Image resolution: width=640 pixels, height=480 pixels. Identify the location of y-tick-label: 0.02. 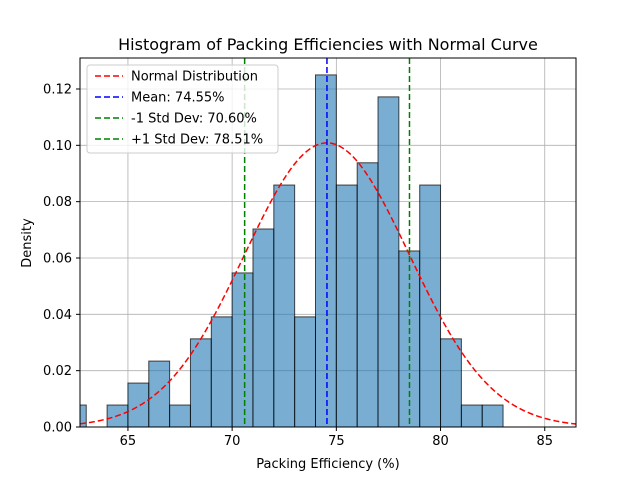
(57, 371).